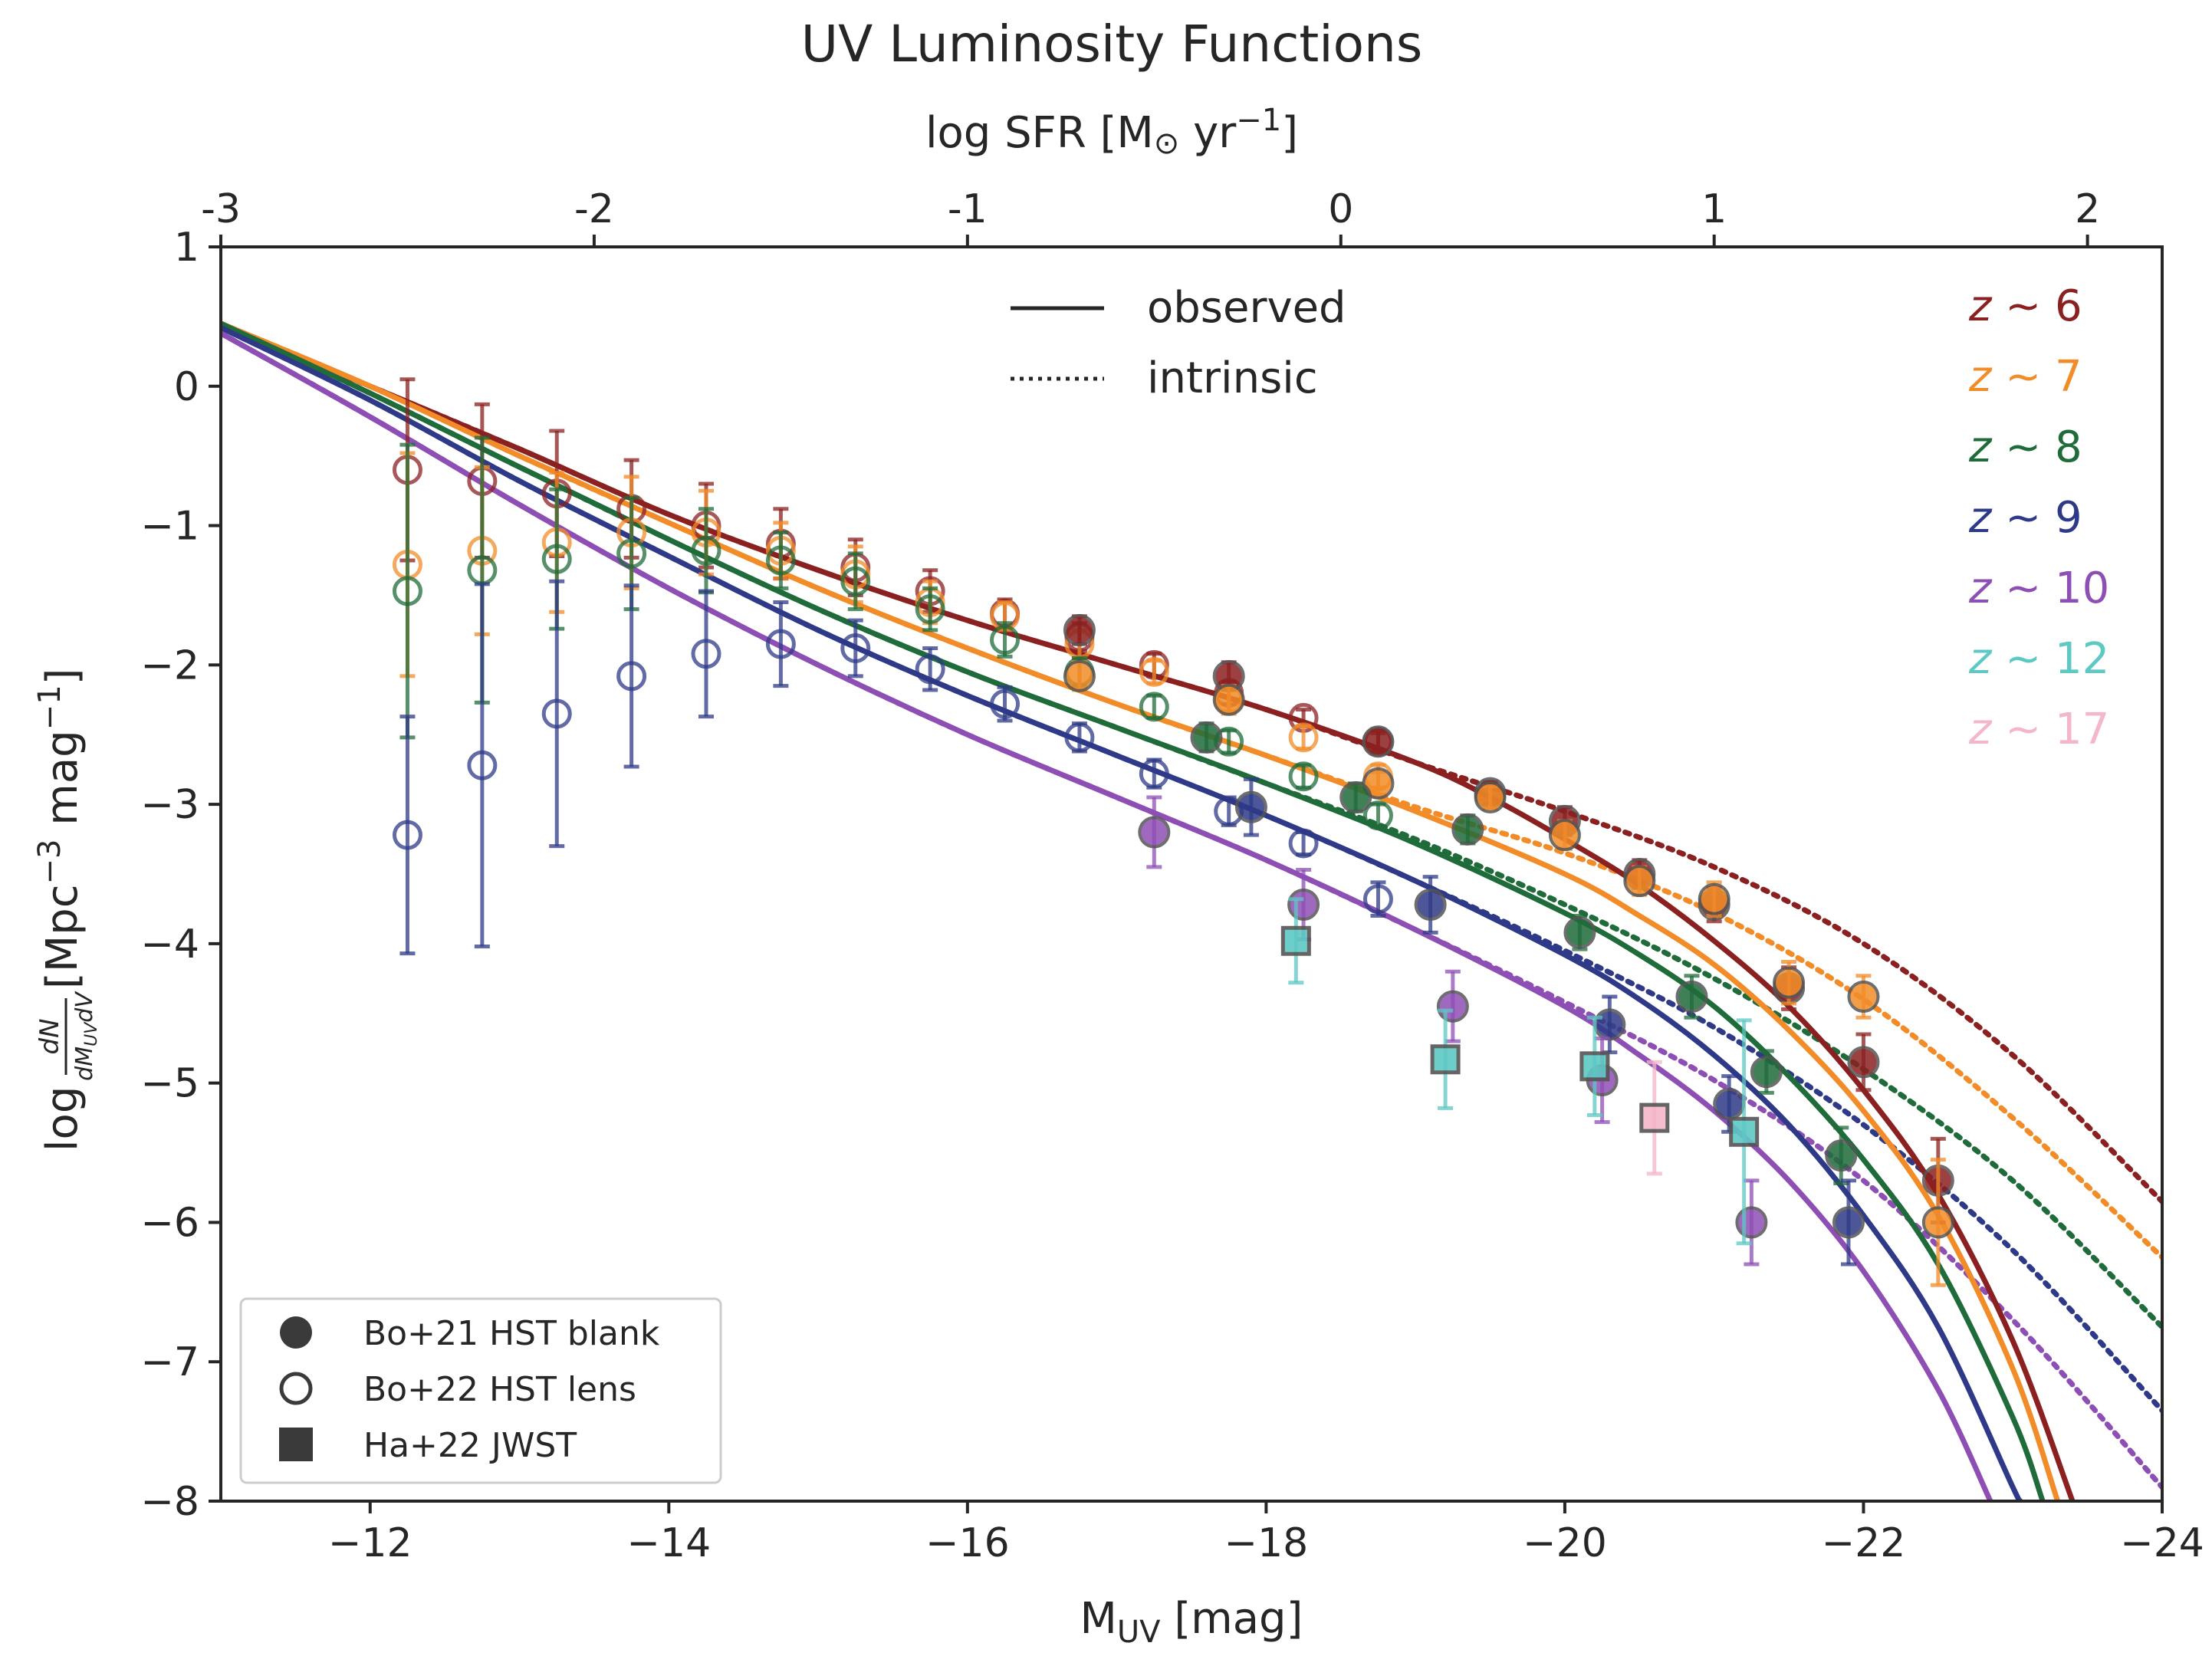 Image resolution: width=2212 pixels, height=1656 pixels. Describe the element at coordinates (169, 805) in the screenshot. I see `y-tick-label: −3` at that location.